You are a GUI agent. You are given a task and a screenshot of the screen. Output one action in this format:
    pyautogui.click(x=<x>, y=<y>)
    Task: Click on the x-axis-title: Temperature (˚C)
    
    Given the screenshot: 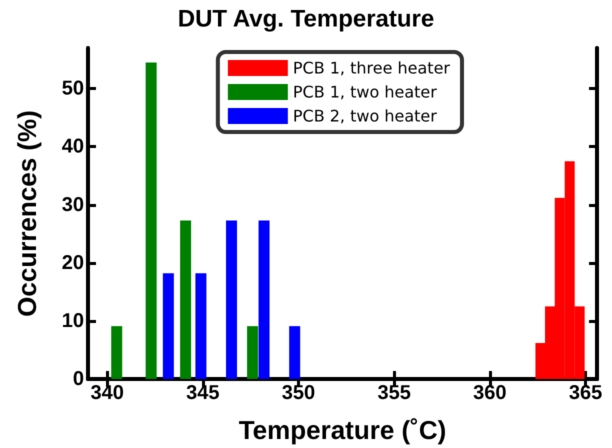 What is the action you would take?
    pyautogui.click(x=342, y=430)
    